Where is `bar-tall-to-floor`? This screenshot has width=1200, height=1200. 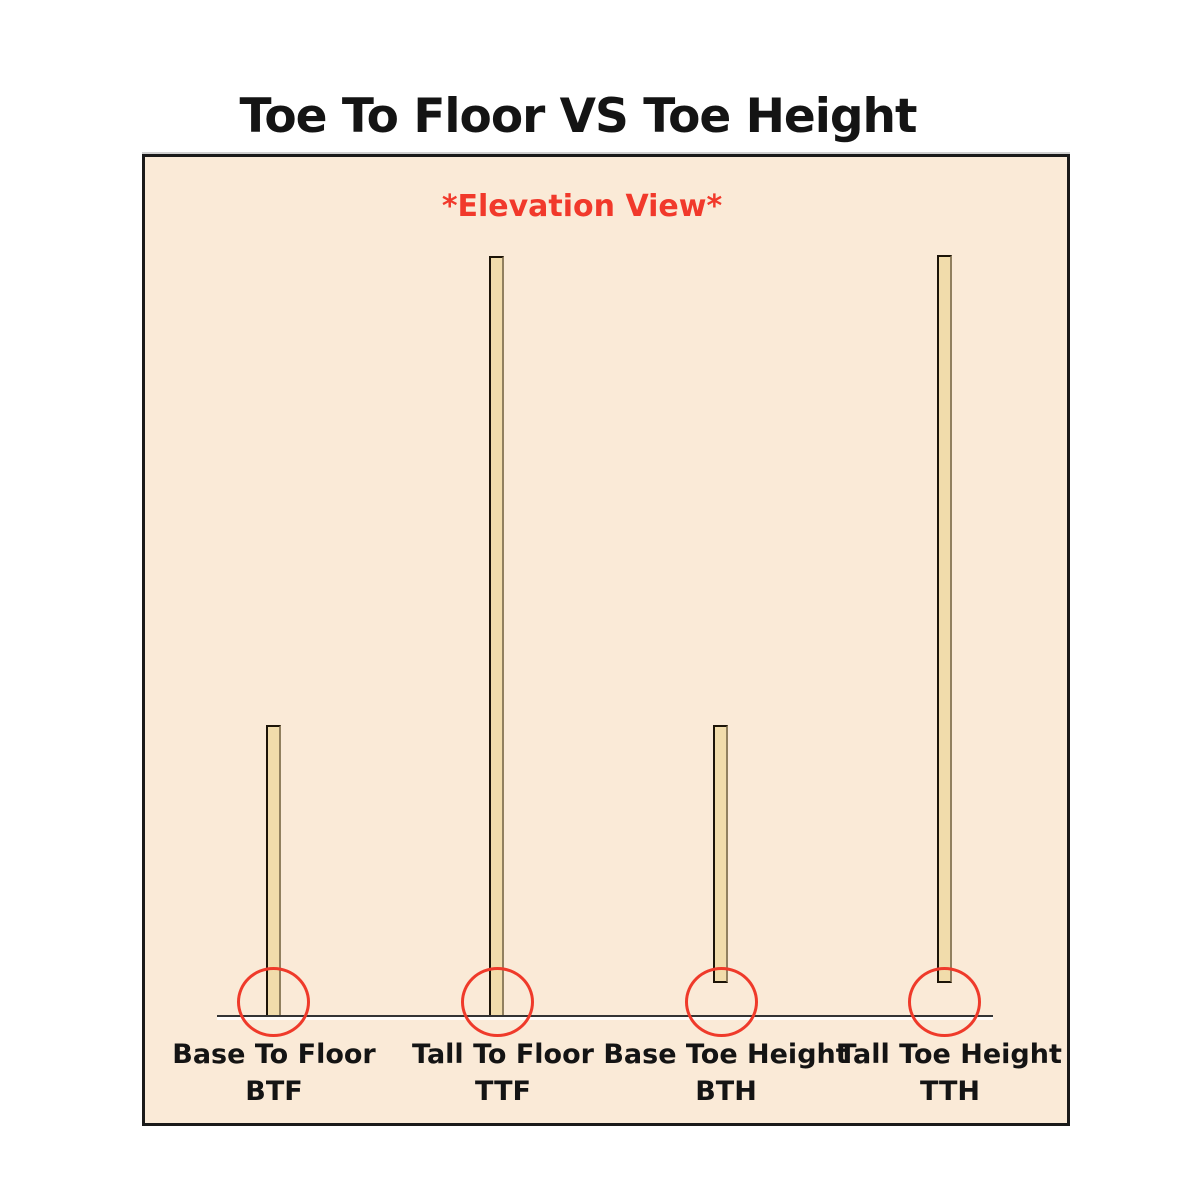 bar-tall-to-floor is located at coordinates (496, 636).